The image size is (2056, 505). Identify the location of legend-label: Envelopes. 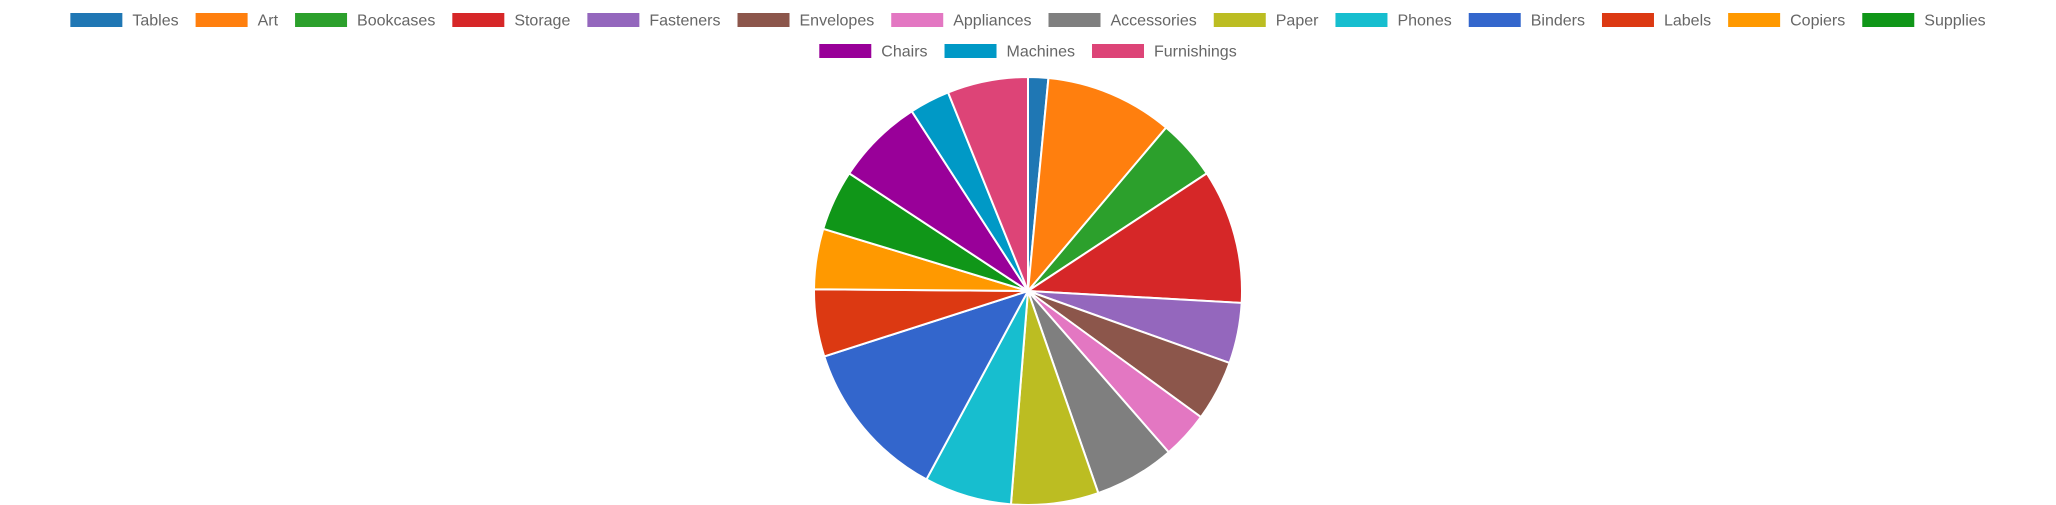
(837, 21).